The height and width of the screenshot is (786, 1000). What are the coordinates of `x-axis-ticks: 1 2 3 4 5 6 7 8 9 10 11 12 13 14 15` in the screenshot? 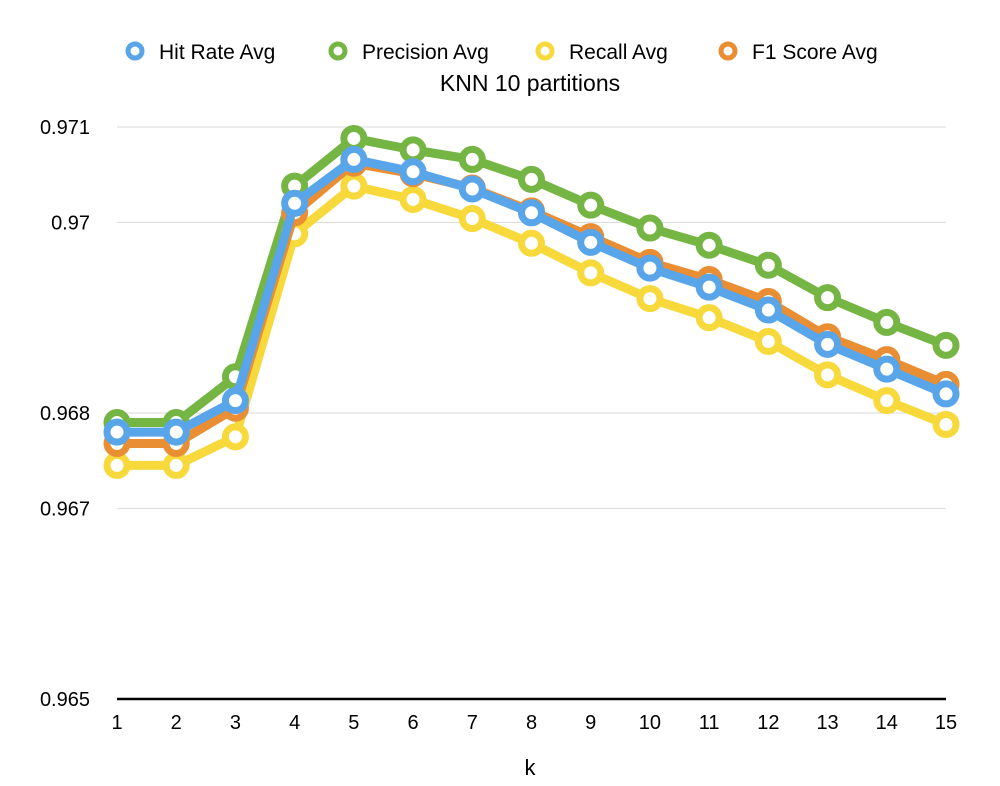 It's located at (534, 723).